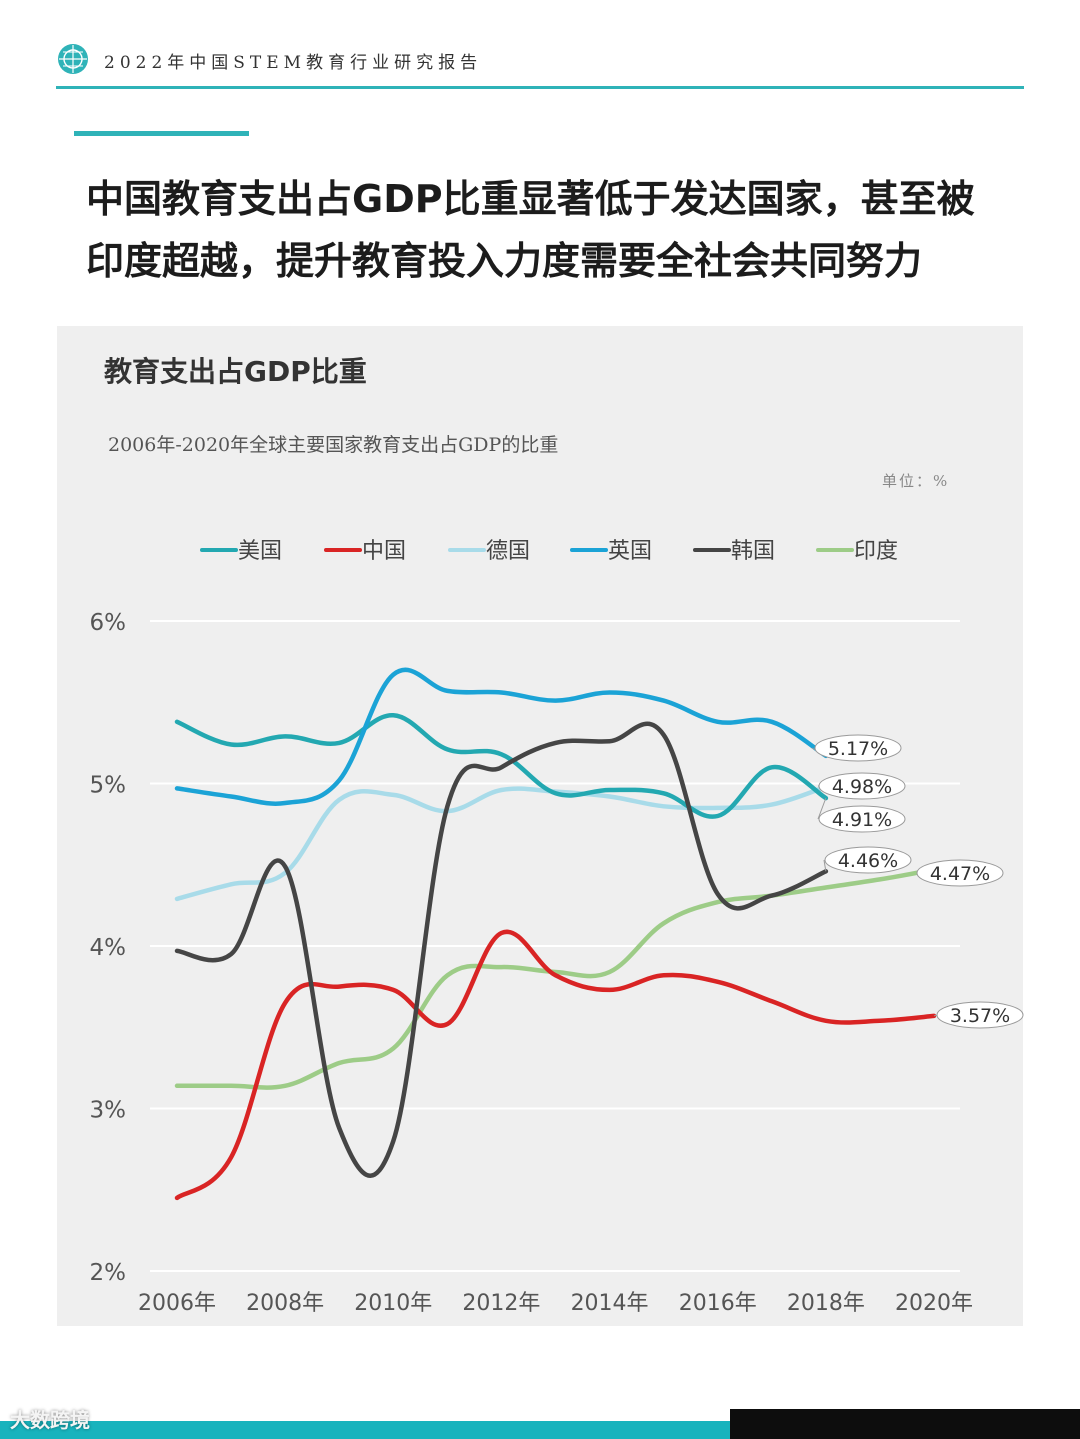 This screenshot has width=1080, height=1439. I want to click on footer-teal-bar, so click(365, 1430).